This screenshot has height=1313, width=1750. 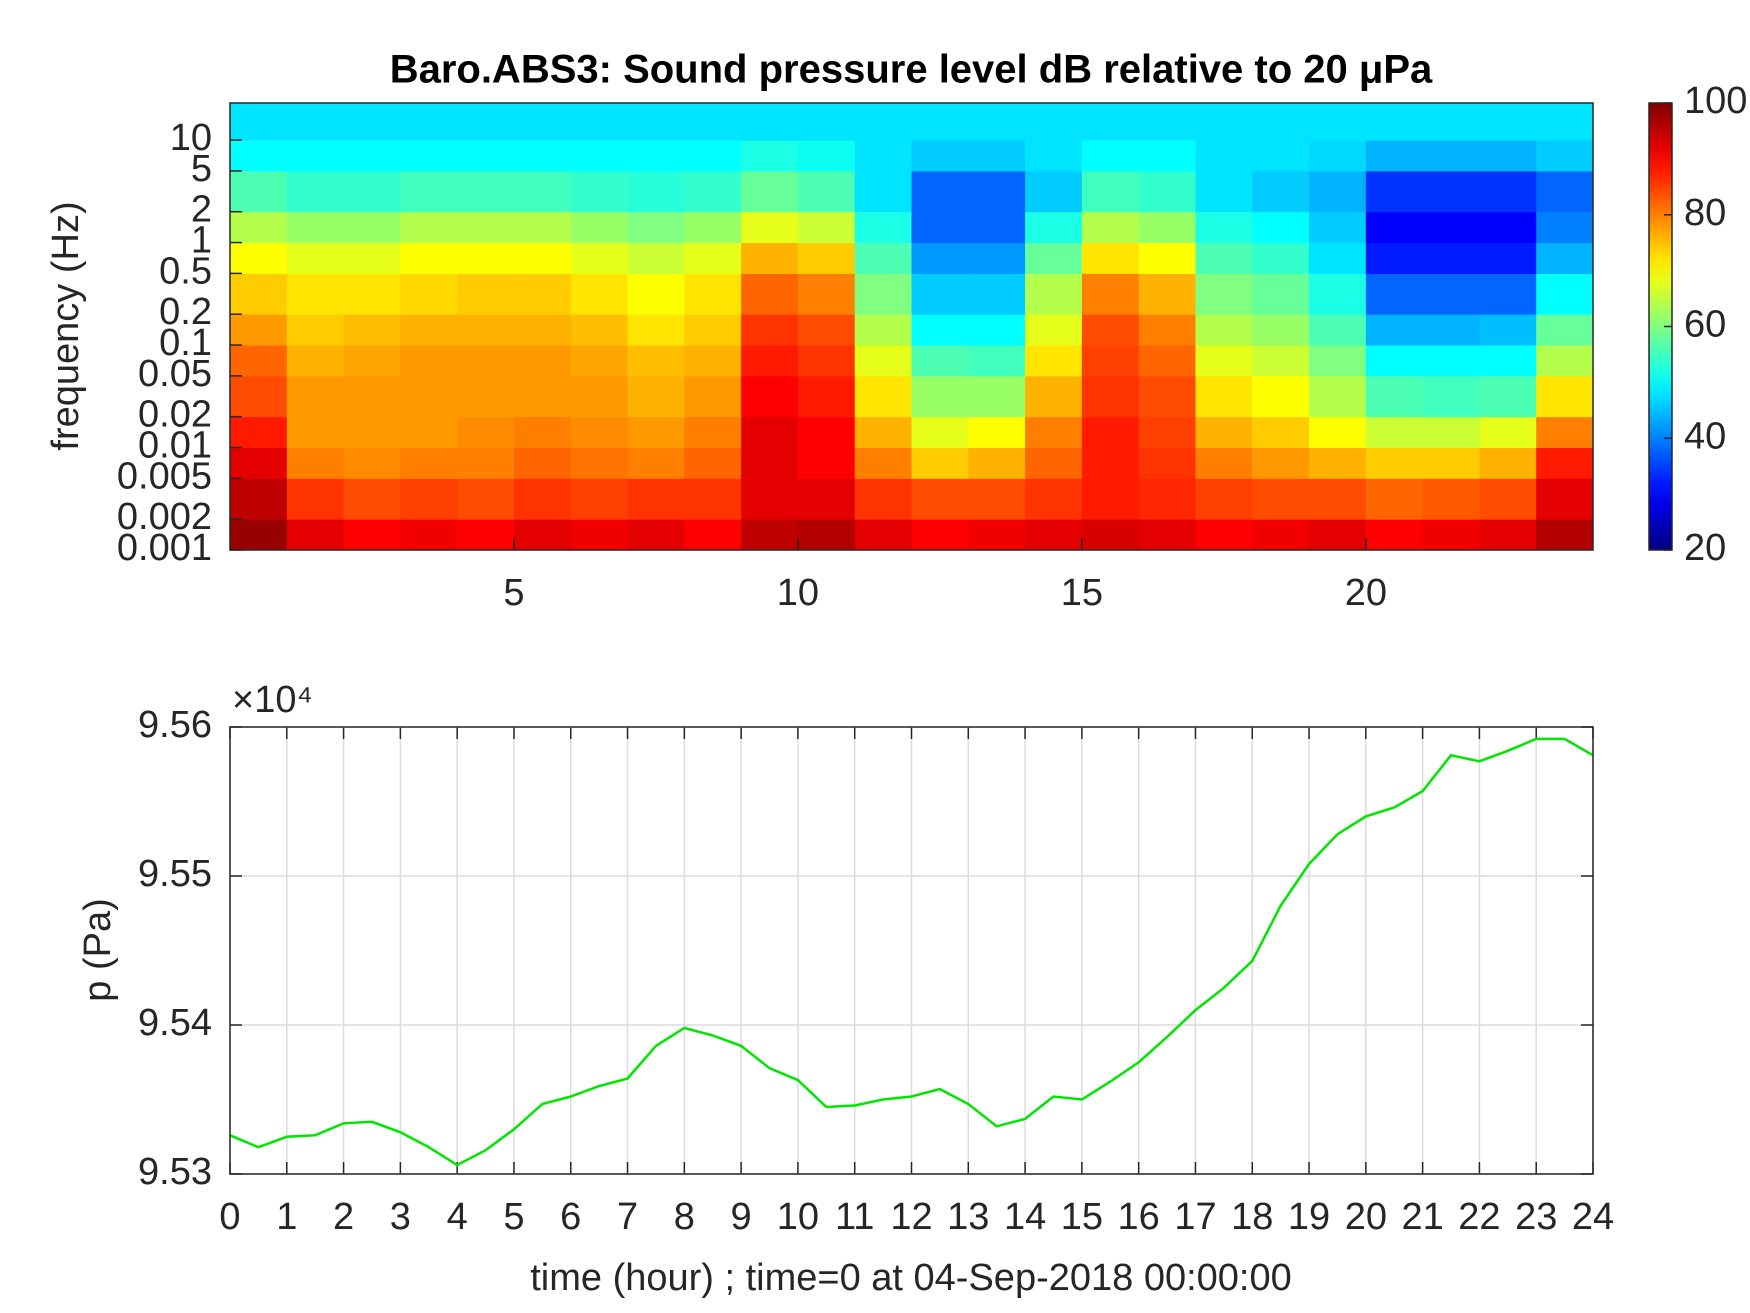 What do you see at coordinates (1422, 1217) in the screenshot?
I see `x-tick-label: 21` at bounding box center [1422, 1217].